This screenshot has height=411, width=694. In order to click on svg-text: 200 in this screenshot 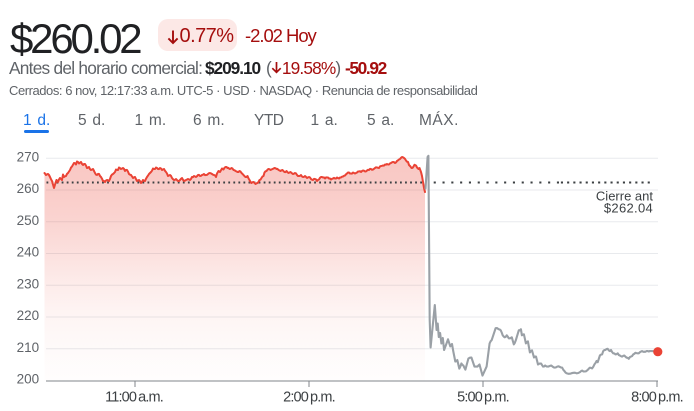, I will do `click(28, 379)`.